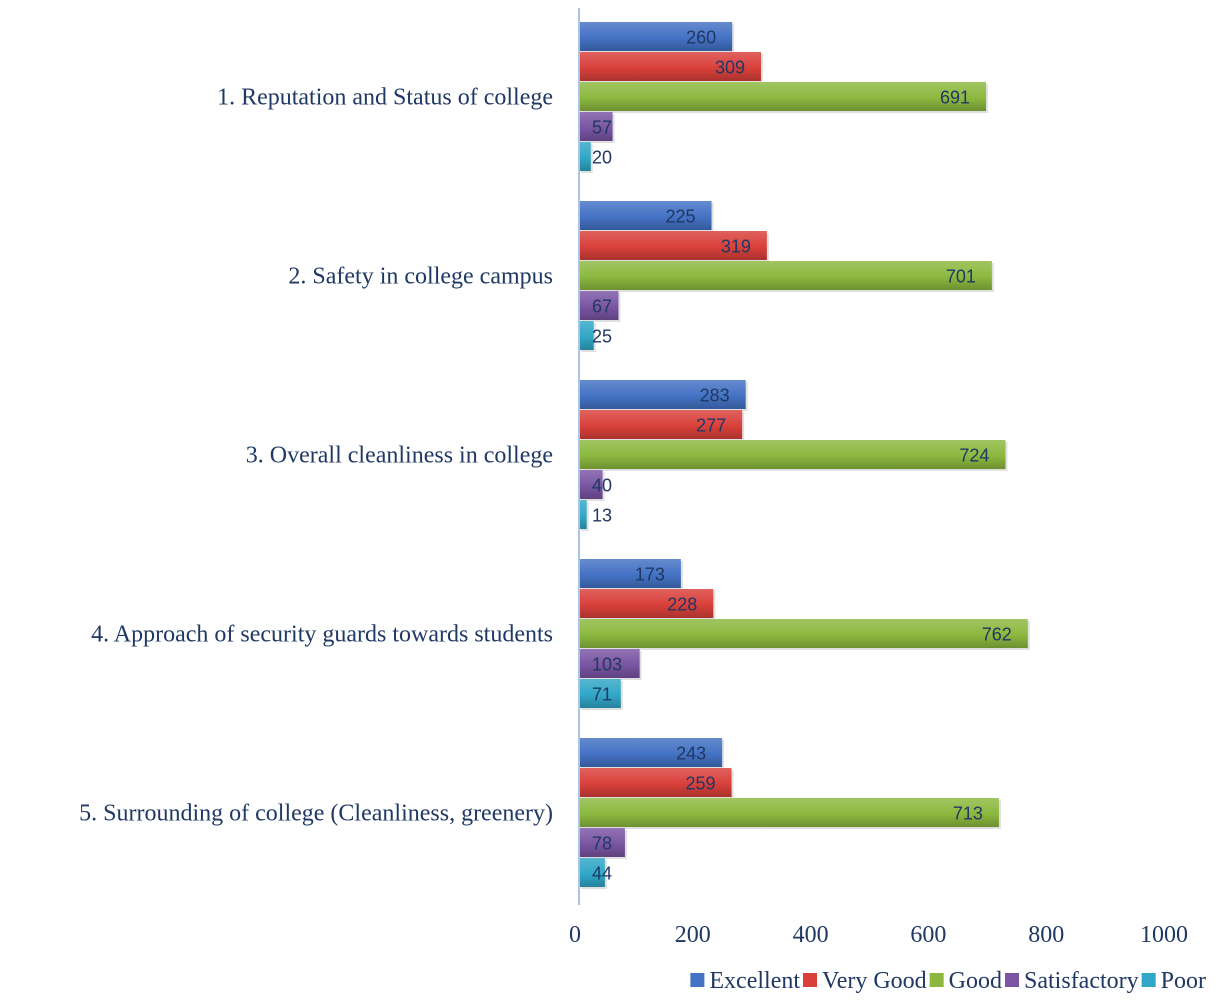  Describe the element at coordinates (602, 516) in the screenshot. I see `data-label-poor-cat3: 13` at that location.